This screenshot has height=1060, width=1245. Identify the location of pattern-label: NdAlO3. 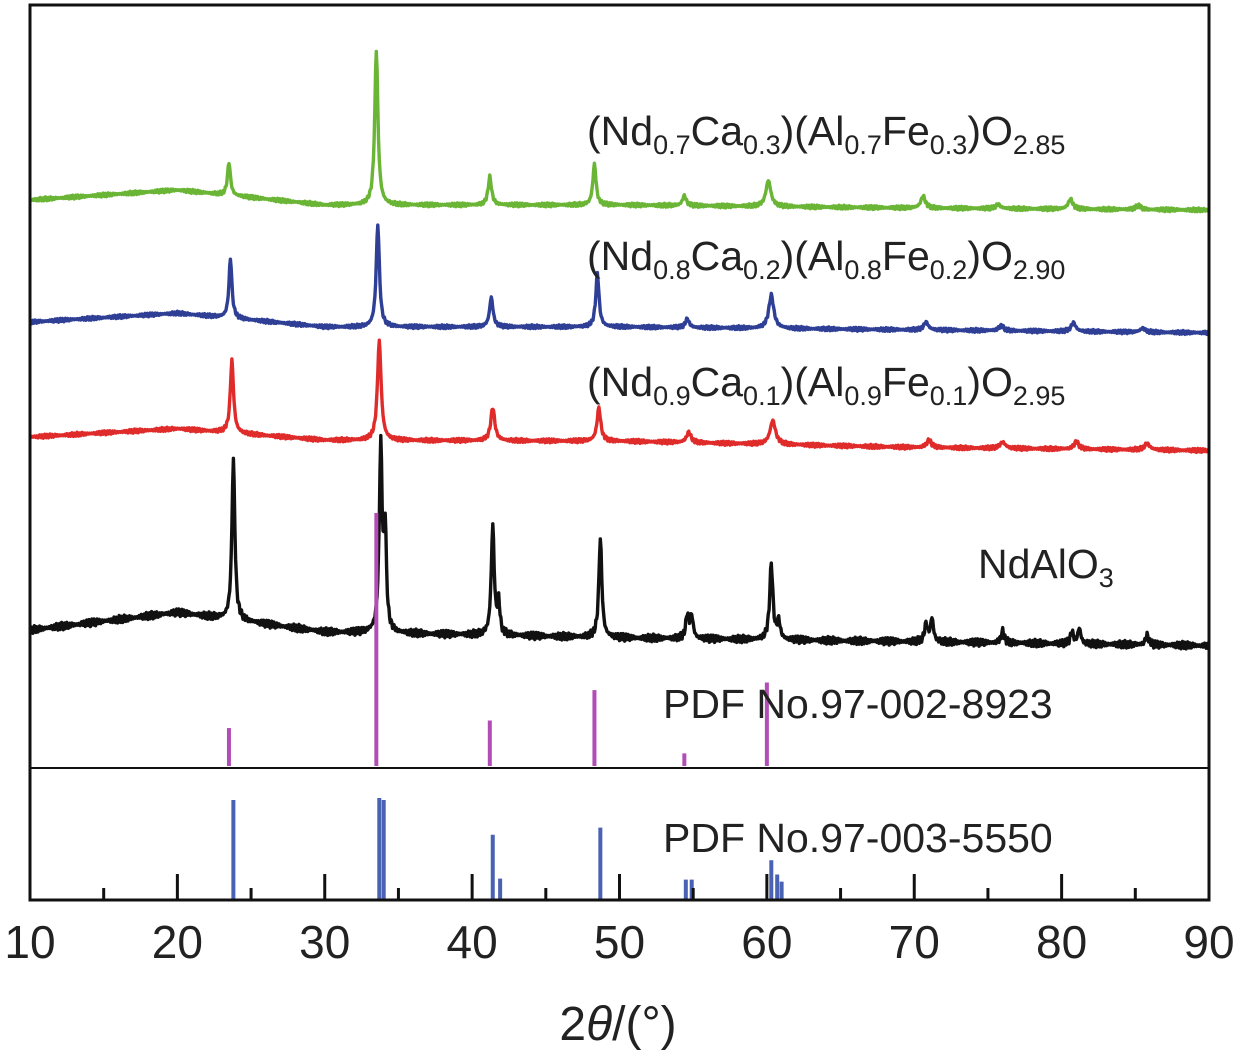
(1046, 567).